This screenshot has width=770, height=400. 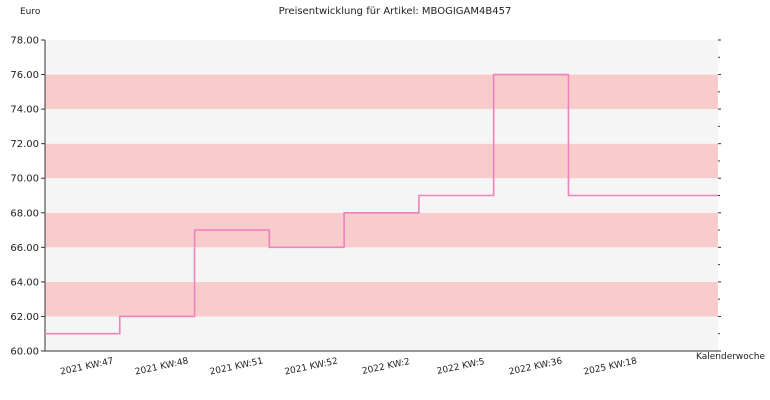 I want to click on x-tick-label: 2022 KW:2, so click(x=386, y=367).